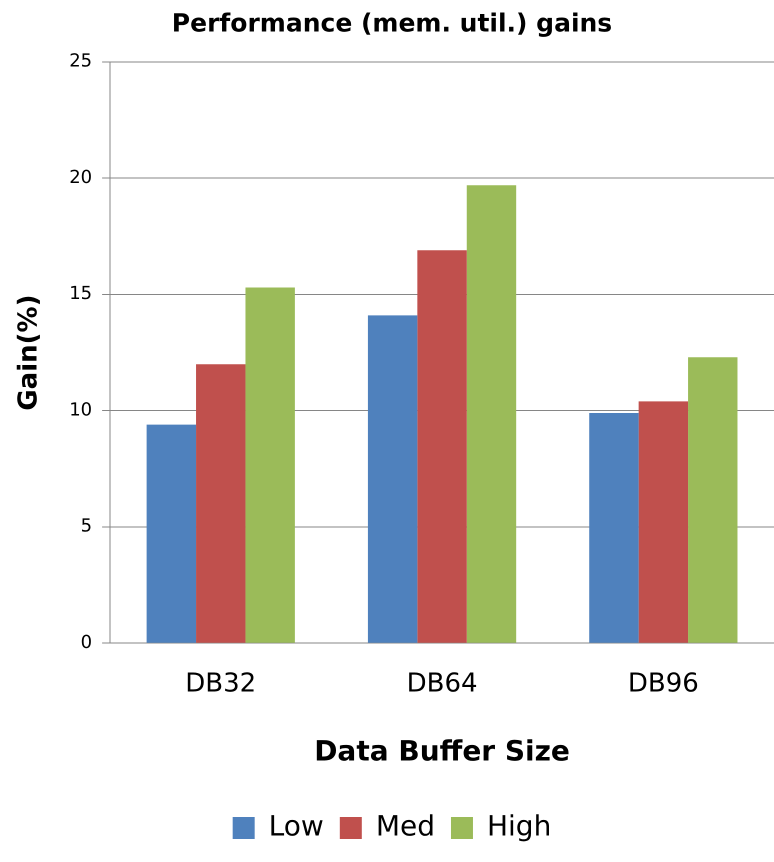  Describe the element at coordinates (663, 683) in the screenshot. I see `x-tick-label: DB96` at that location.